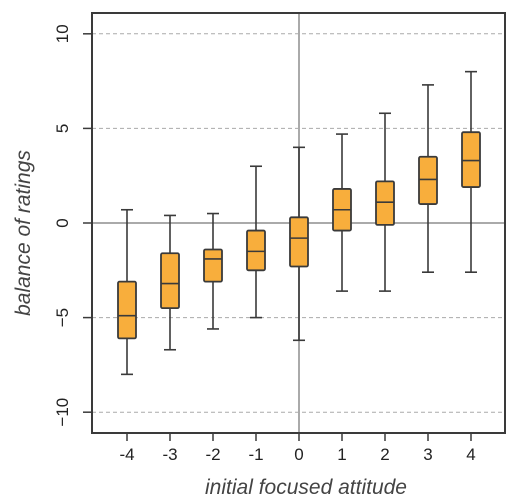 The image size is (509, 502). Describe the element at coordinates (427, 454) in the screenshot. I see `x-tick-label: 3` at that location.